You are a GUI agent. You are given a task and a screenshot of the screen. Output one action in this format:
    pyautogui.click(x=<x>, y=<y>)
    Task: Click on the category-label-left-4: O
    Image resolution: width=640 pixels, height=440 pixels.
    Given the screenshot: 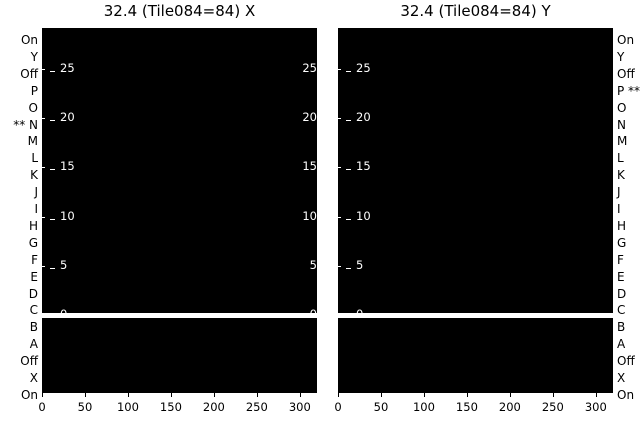 What is the action you would take?
    pyautogui.click(x=33, y=107)
    